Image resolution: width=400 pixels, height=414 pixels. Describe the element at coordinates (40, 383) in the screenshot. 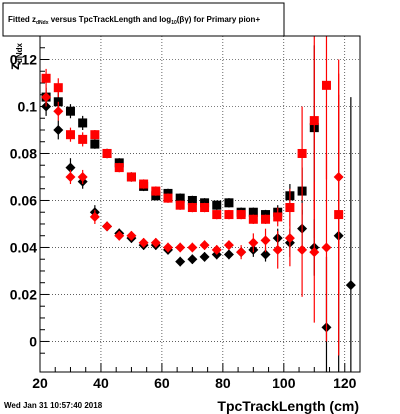

I see `x-tick-label: 20` at that location.